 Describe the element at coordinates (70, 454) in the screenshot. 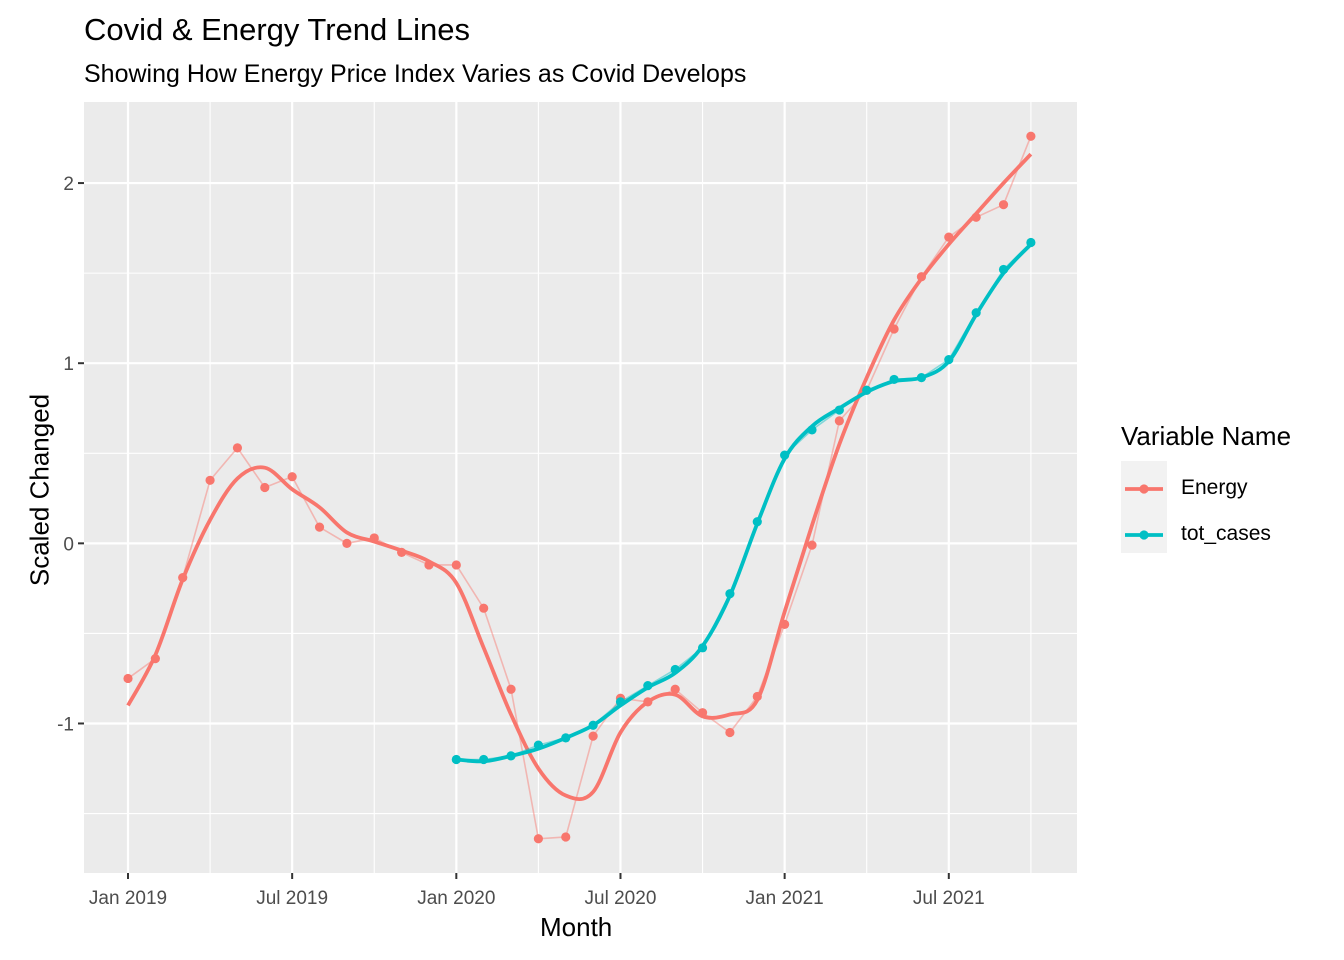

I see `y-axis: -1 0 1 2` at that location.